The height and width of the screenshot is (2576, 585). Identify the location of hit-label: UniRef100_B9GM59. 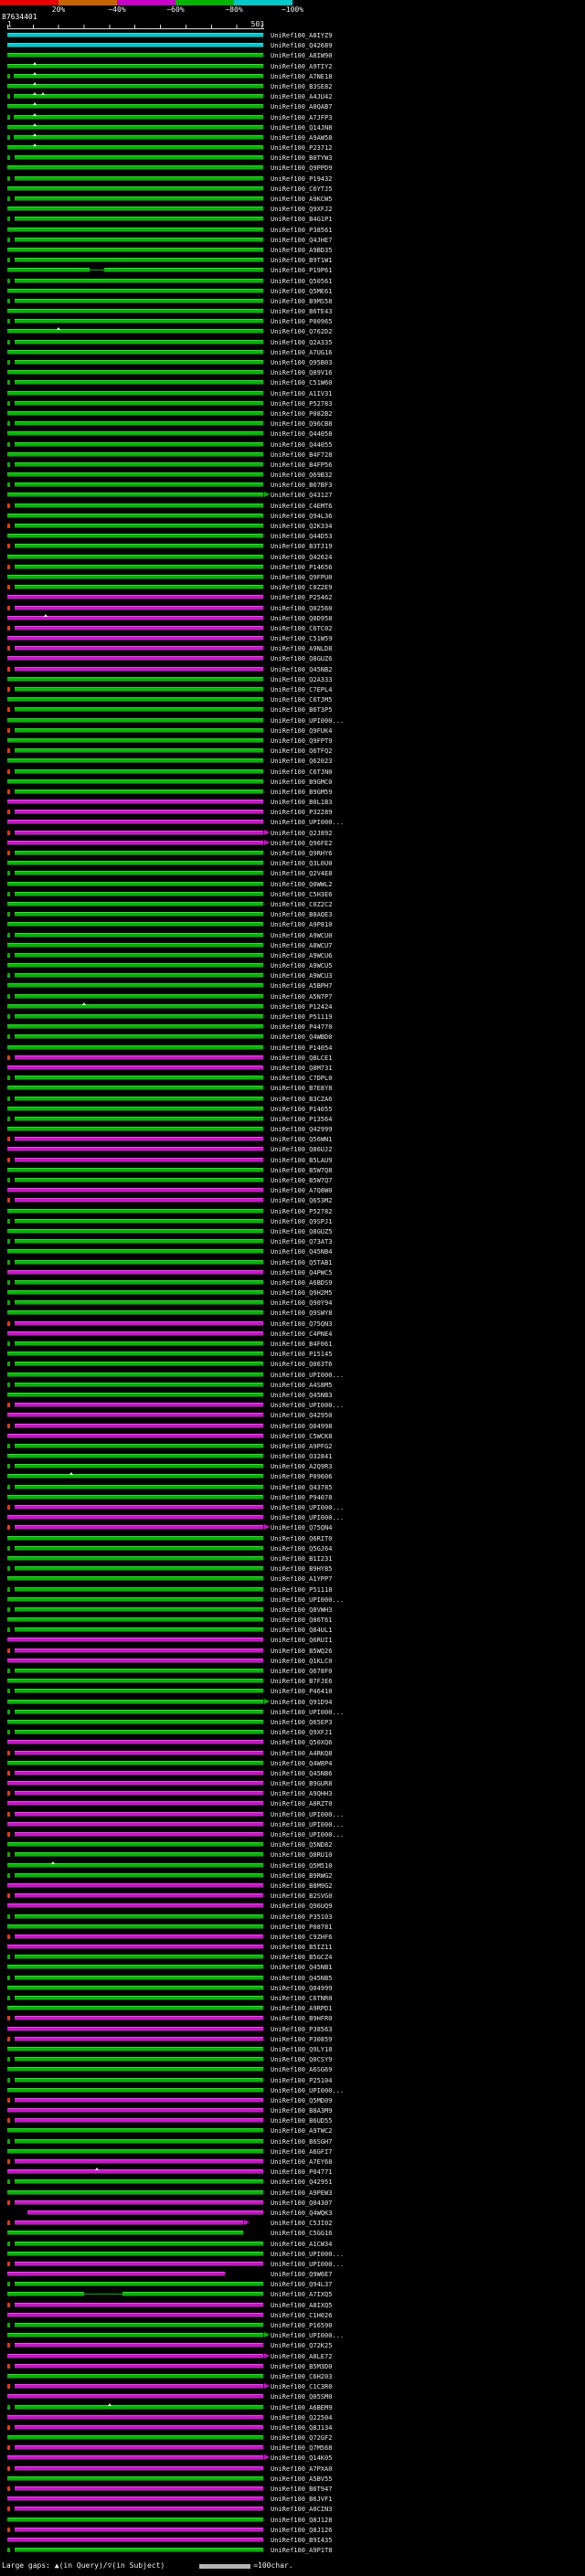
(302, 792).